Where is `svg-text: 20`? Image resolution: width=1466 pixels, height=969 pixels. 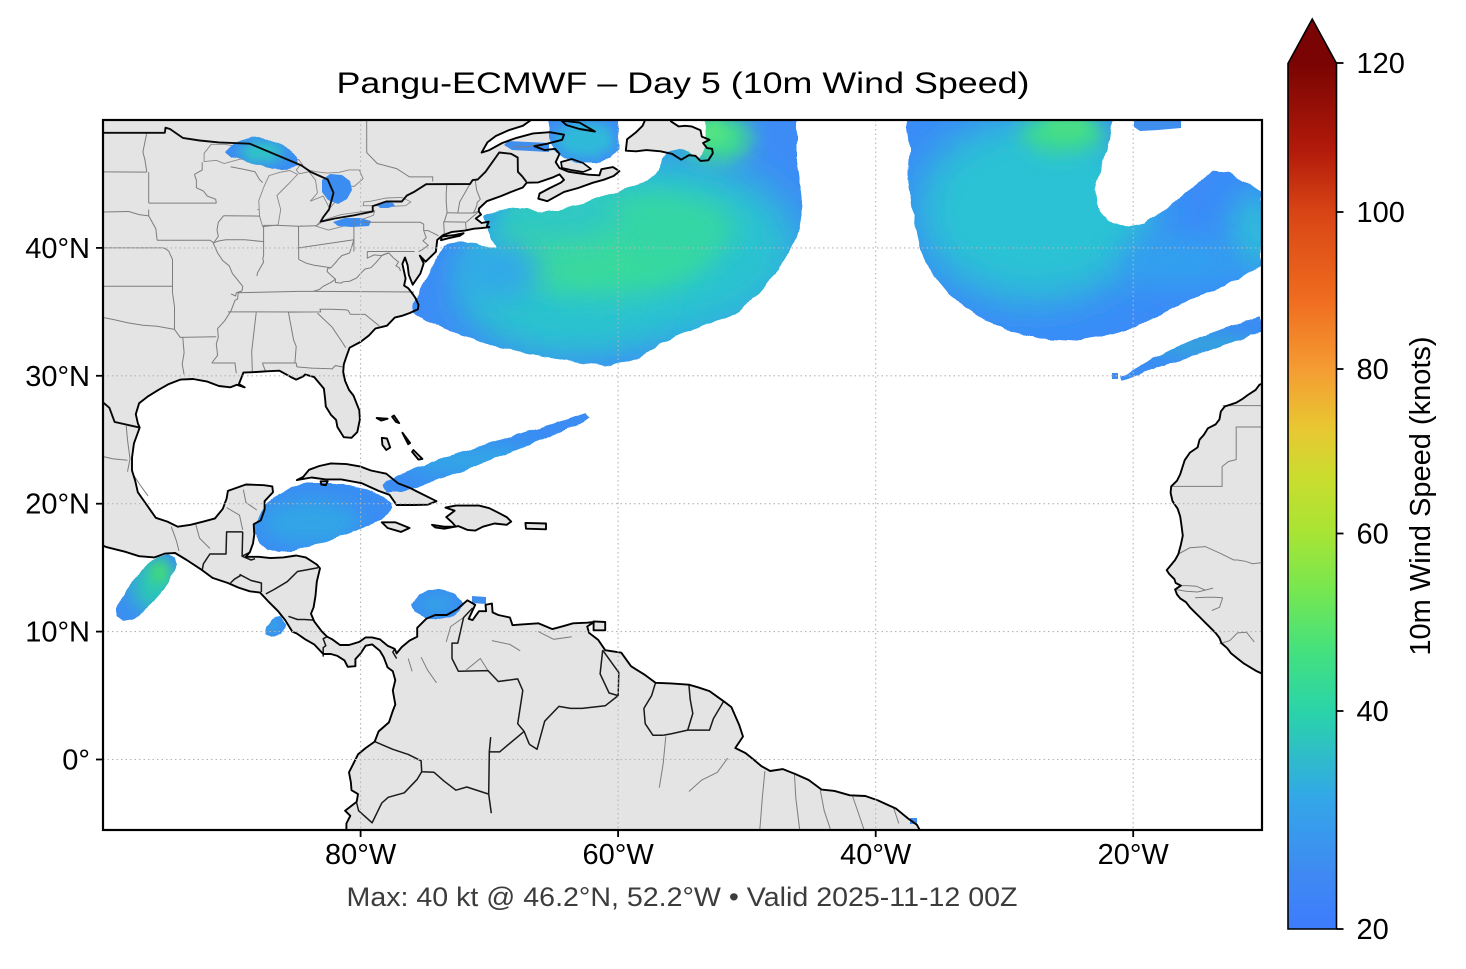 svg-text: 20 is located at coordinates (1373, 930).